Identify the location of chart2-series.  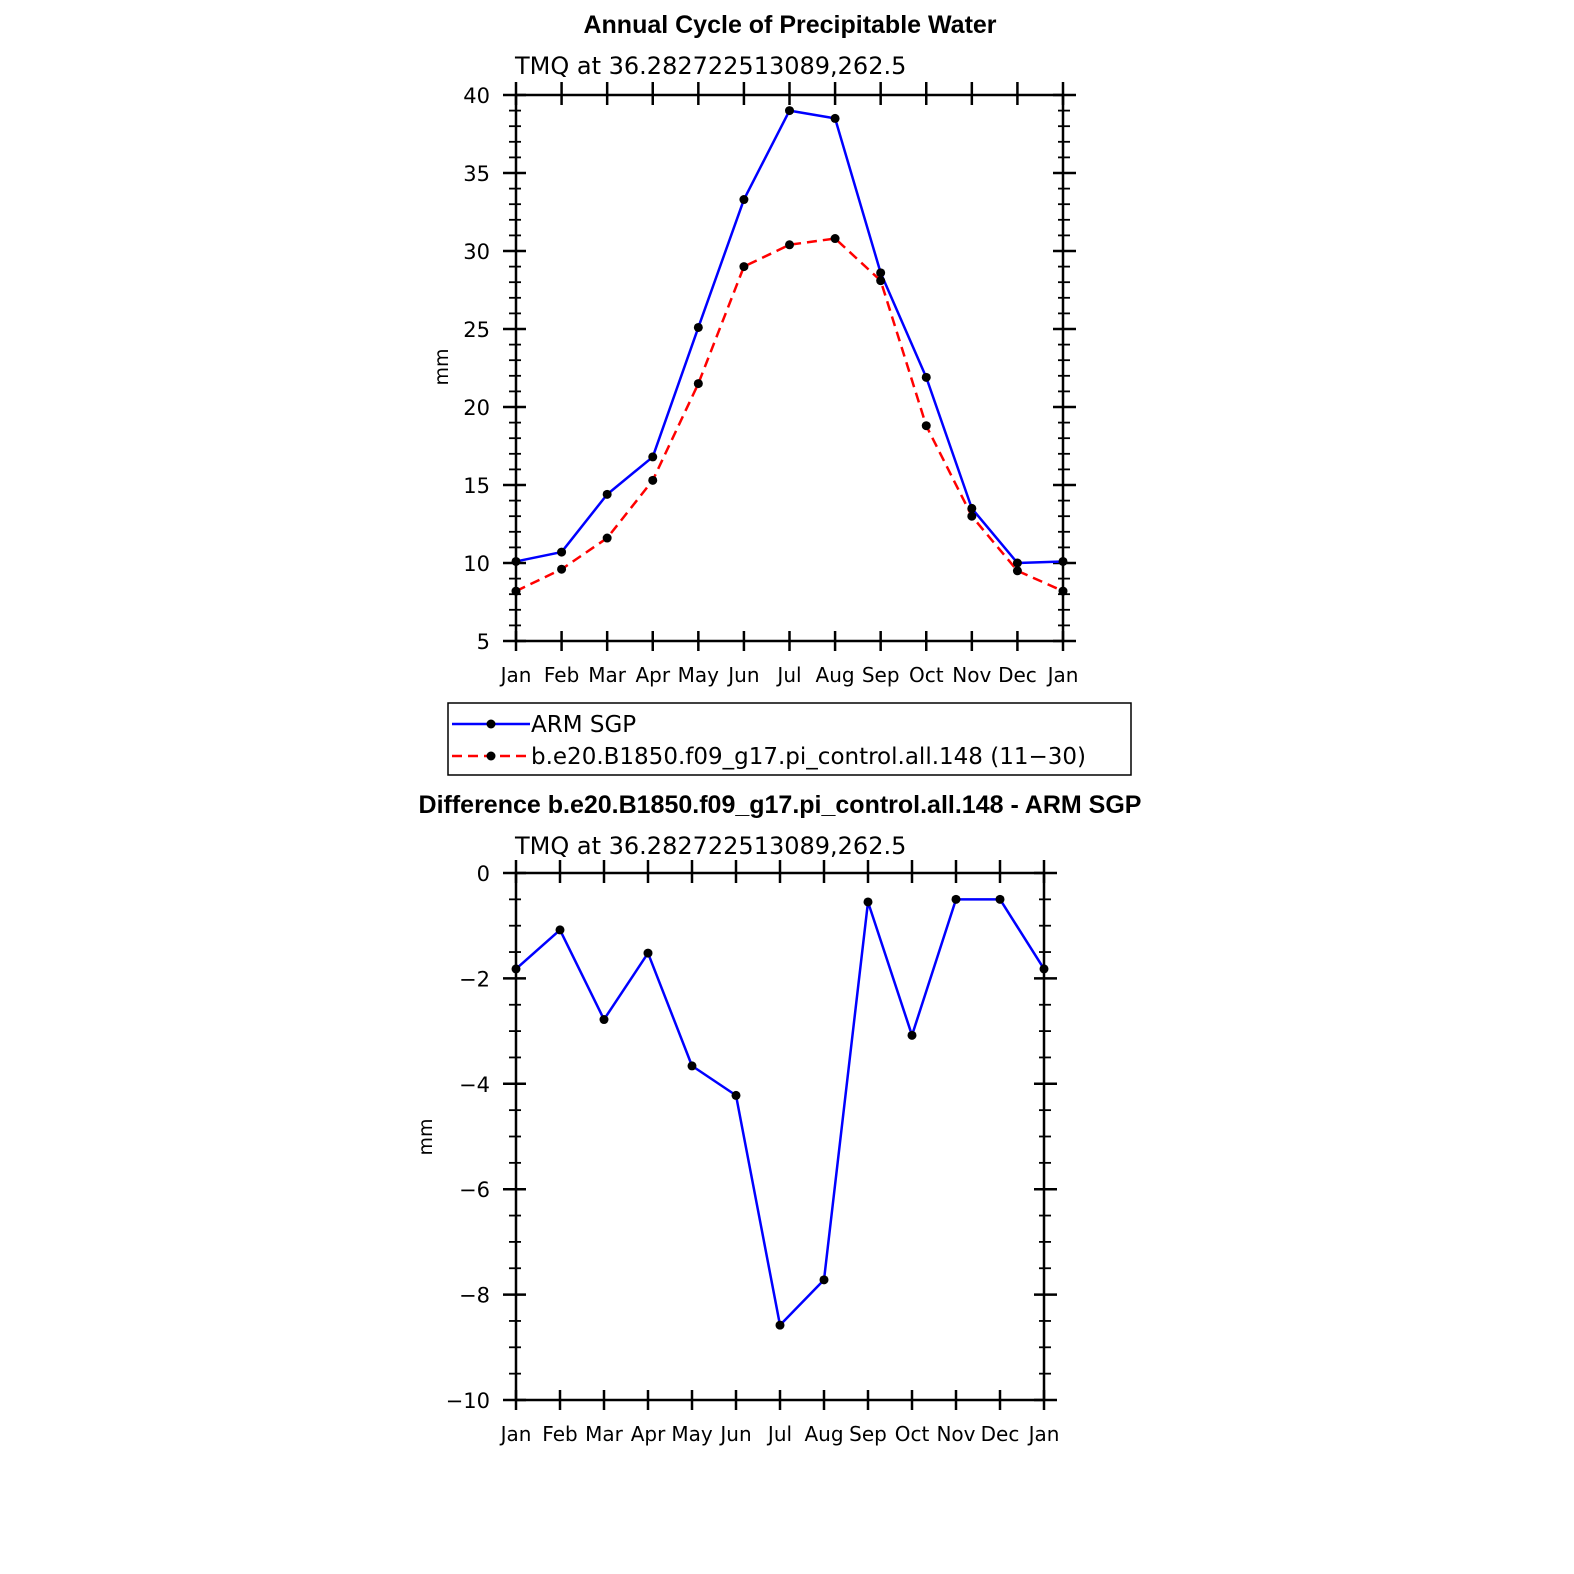
(780, 1112).